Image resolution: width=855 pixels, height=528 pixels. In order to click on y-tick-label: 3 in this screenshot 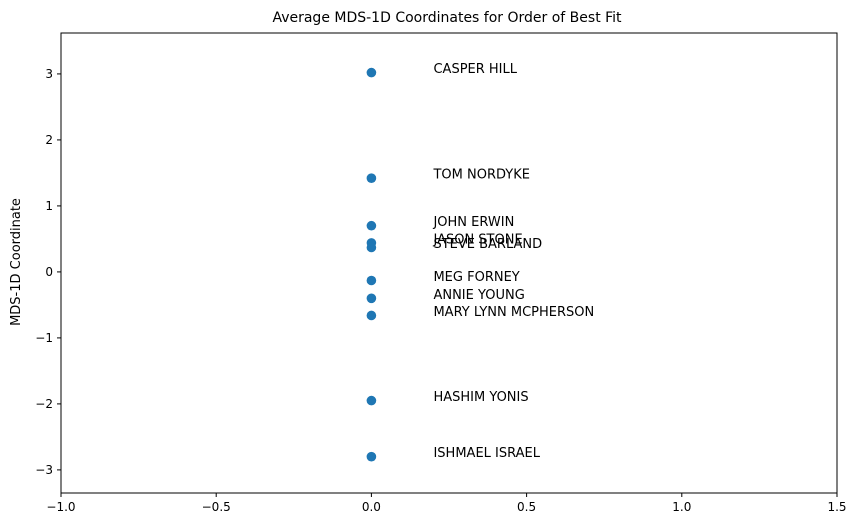, I will do `click(49, 74)`.